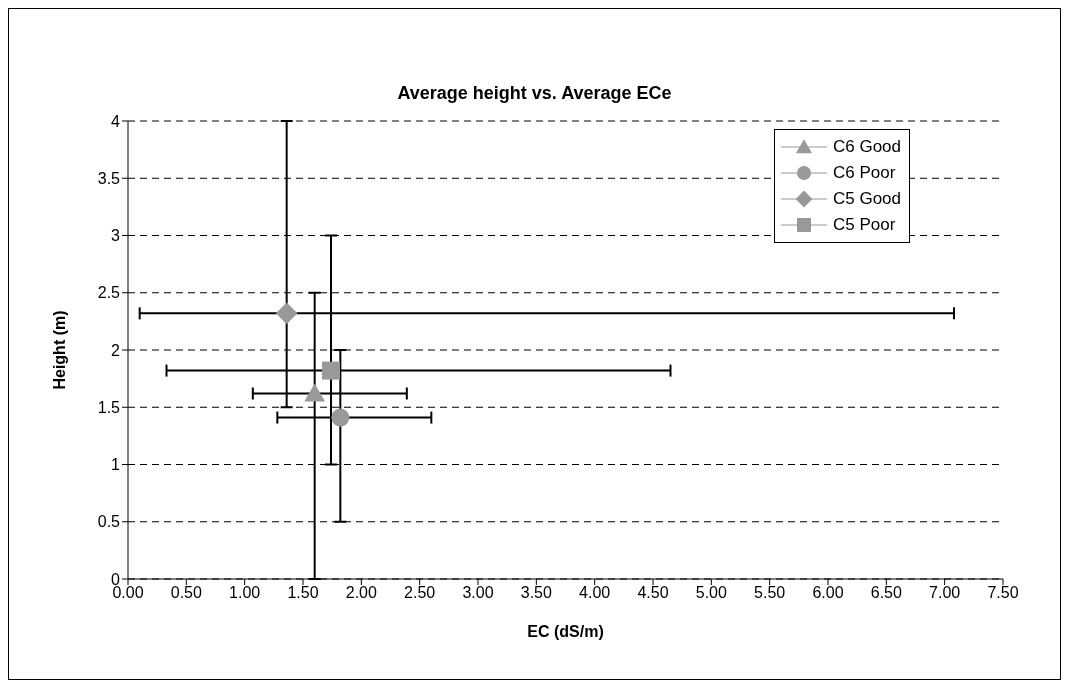 This screenshot has width=1069, height=688. I want to click on x-tick-label: 6.50, so click(886, 593).